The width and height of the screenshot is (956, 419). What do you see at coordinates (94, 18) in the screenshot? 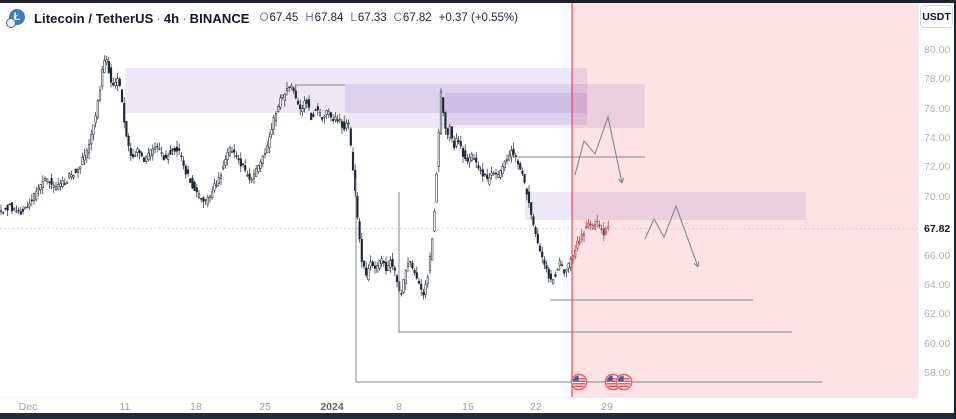
I see `symbol-name: Litecoin / TetherUS` at bounding box center [94, 18].